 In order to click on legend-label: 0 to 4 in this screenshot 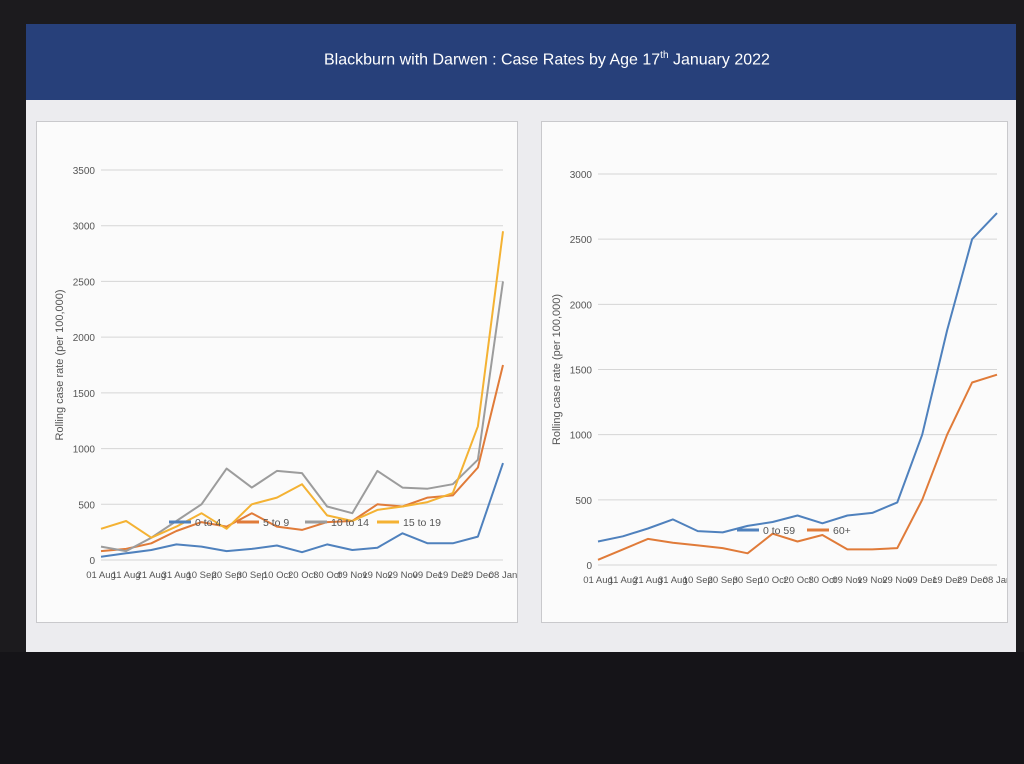, I will do `click(208, 523)`.